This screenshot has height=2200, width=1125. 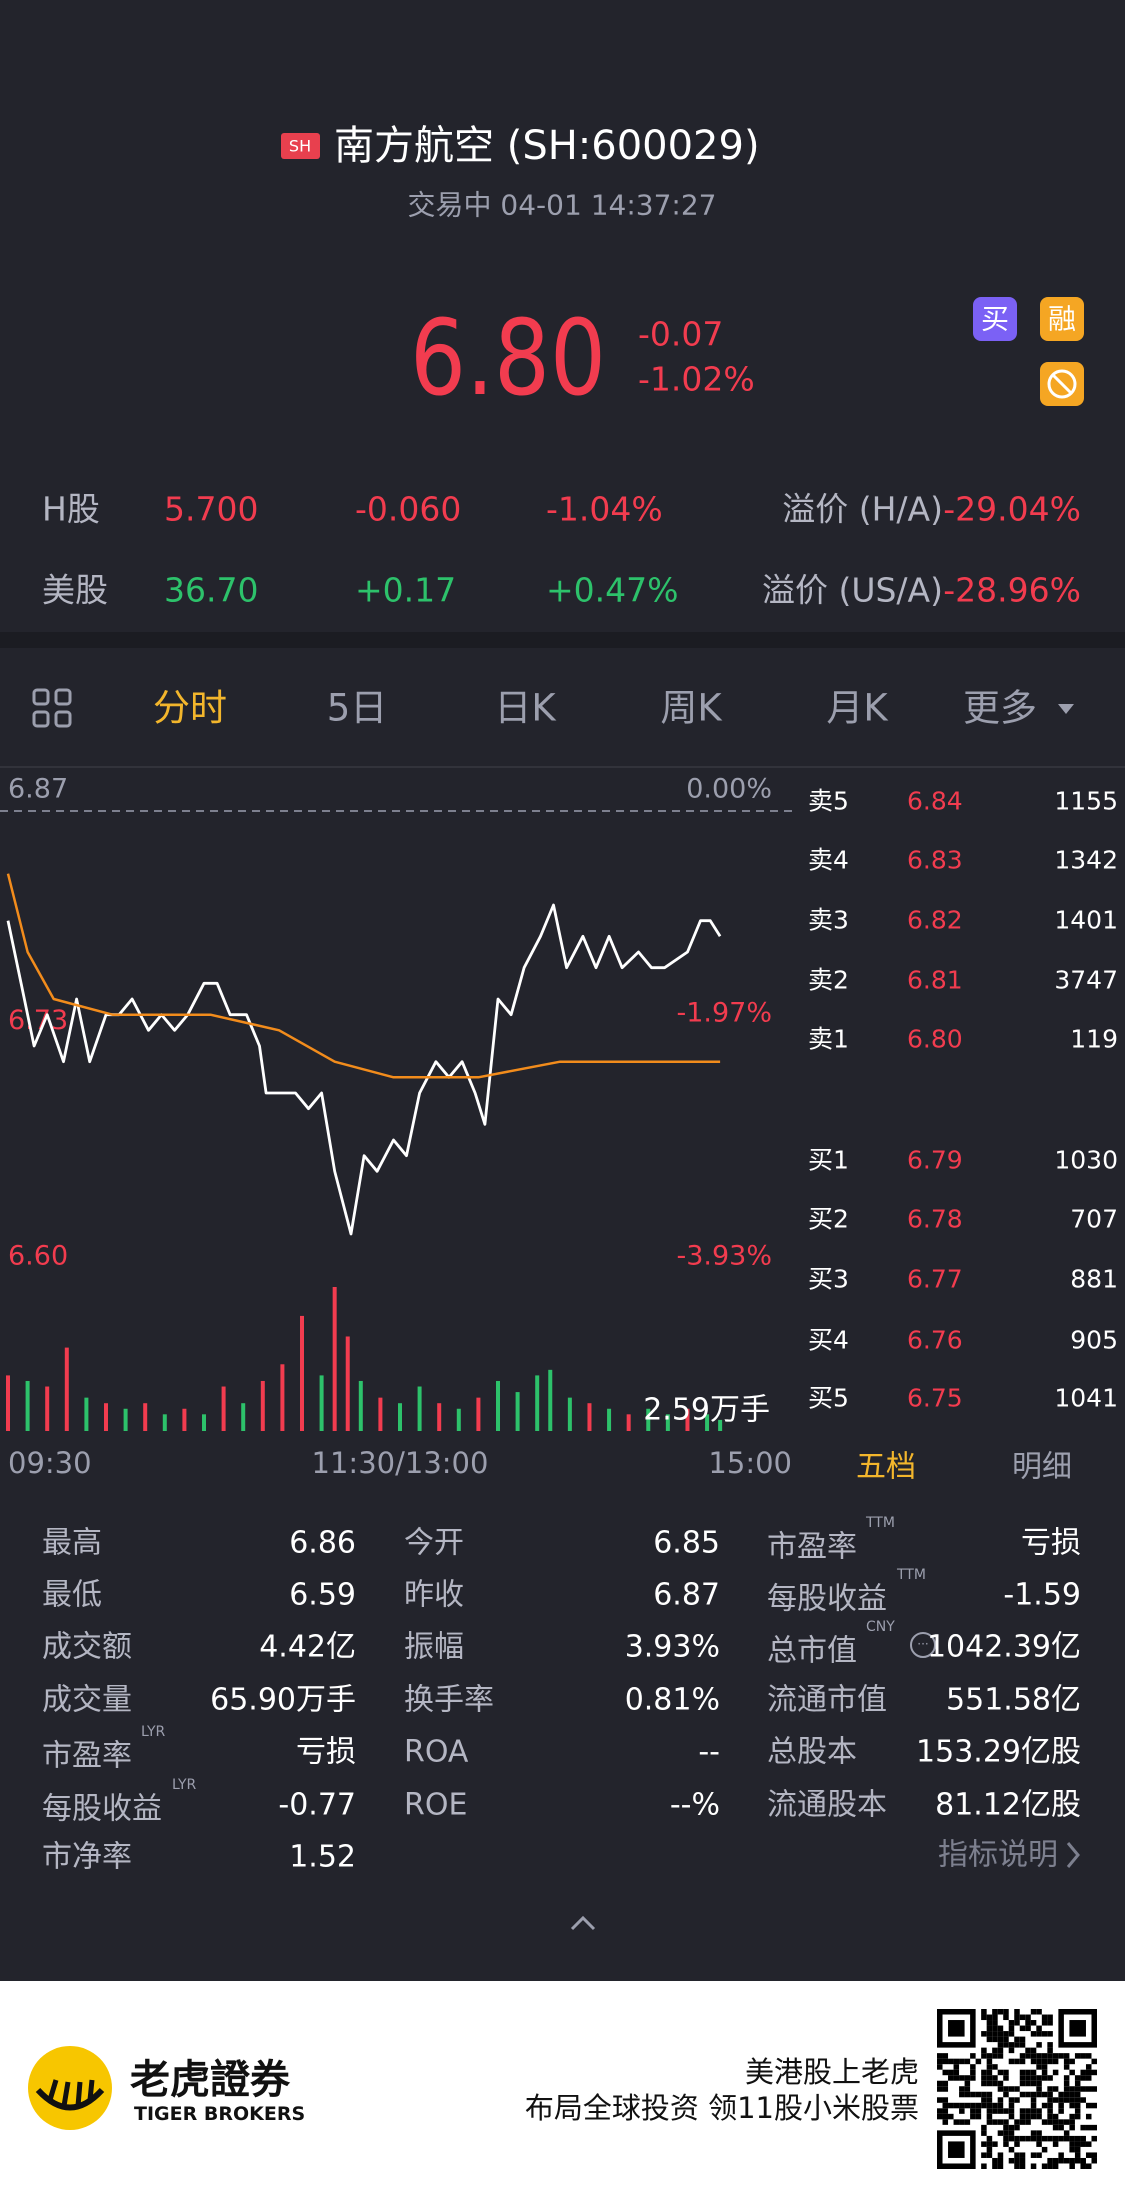 What do you see at coordinates (828, 1219) in the screenshot?
I see `order-level: 买2` at bounding box center [828, 1219].